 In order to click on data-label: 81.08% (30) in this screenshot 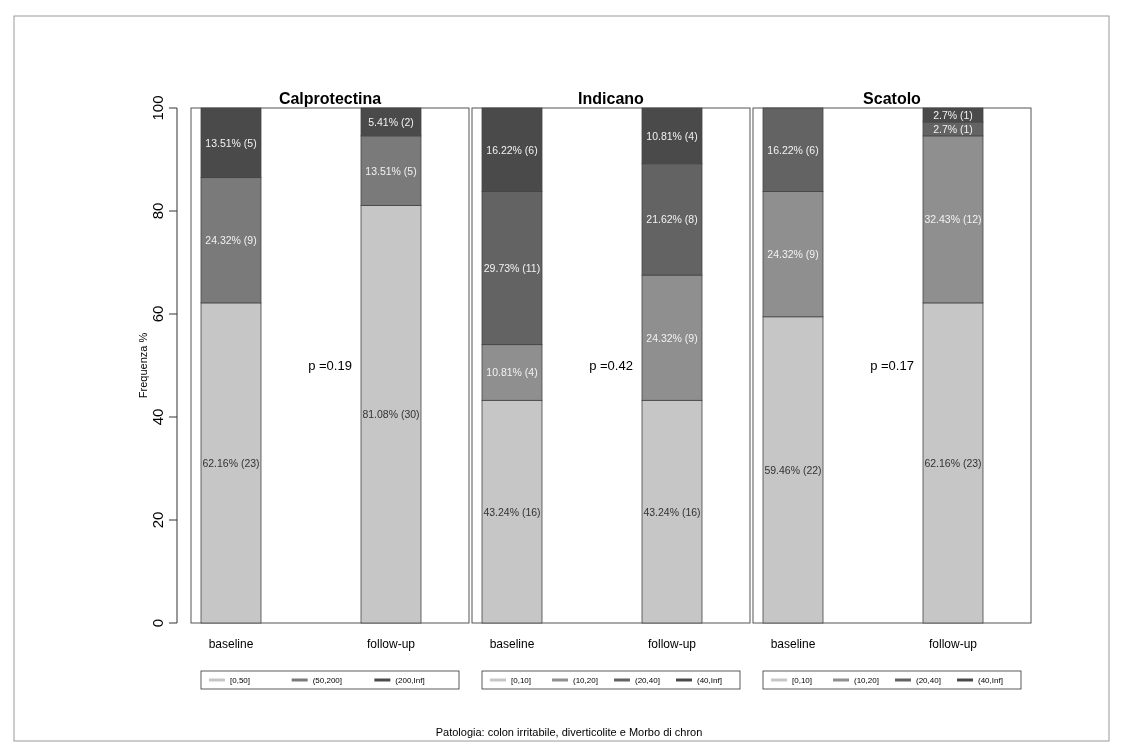, I will do `click(391, 414)`.